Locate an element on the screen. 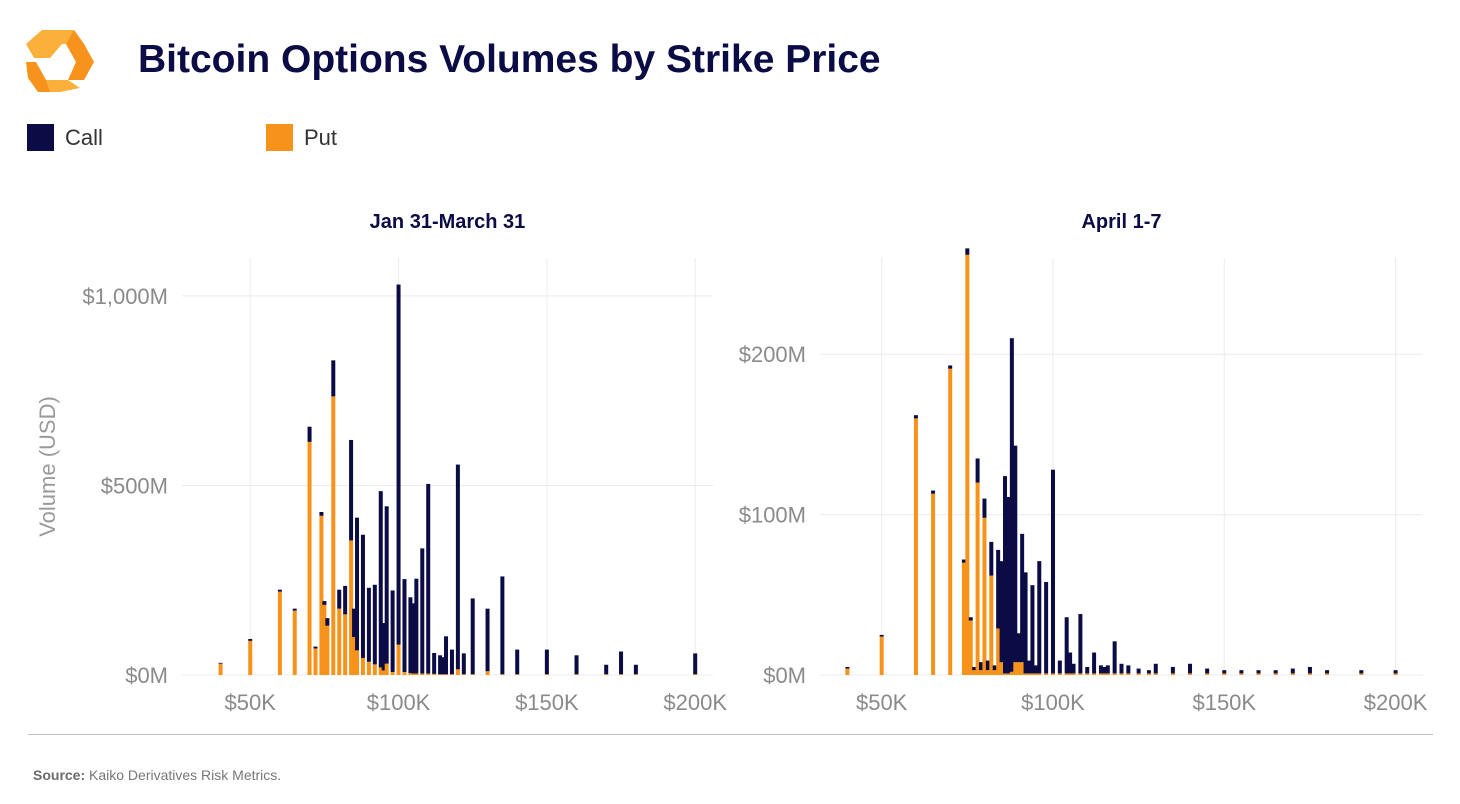 The height and width of the screenshot is (804, 1460). source-label: Source: is located at coordinates (59, 775).